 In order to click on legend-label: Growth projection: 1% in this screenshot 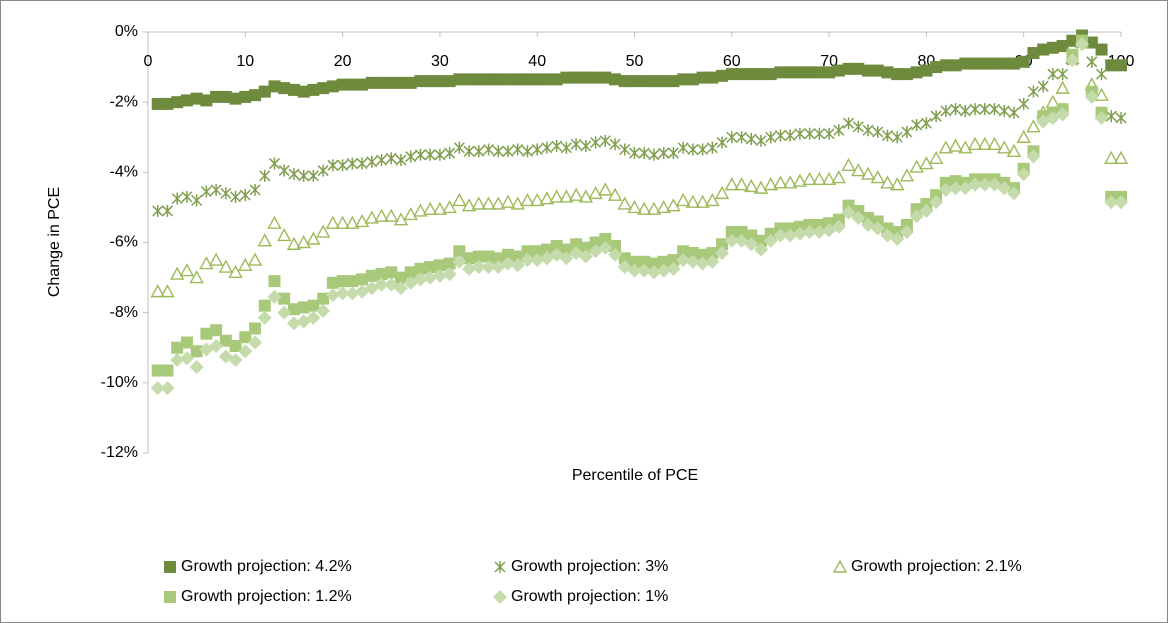, I will do `click(589, 596)`.